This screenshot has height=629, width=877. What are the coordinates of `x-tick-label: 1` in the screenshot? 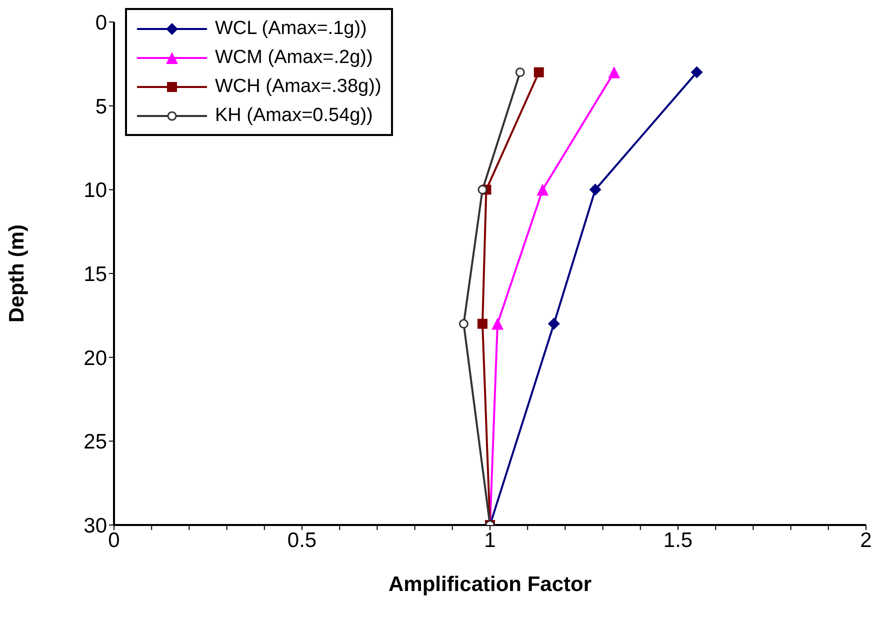 It's located at (490, 540).